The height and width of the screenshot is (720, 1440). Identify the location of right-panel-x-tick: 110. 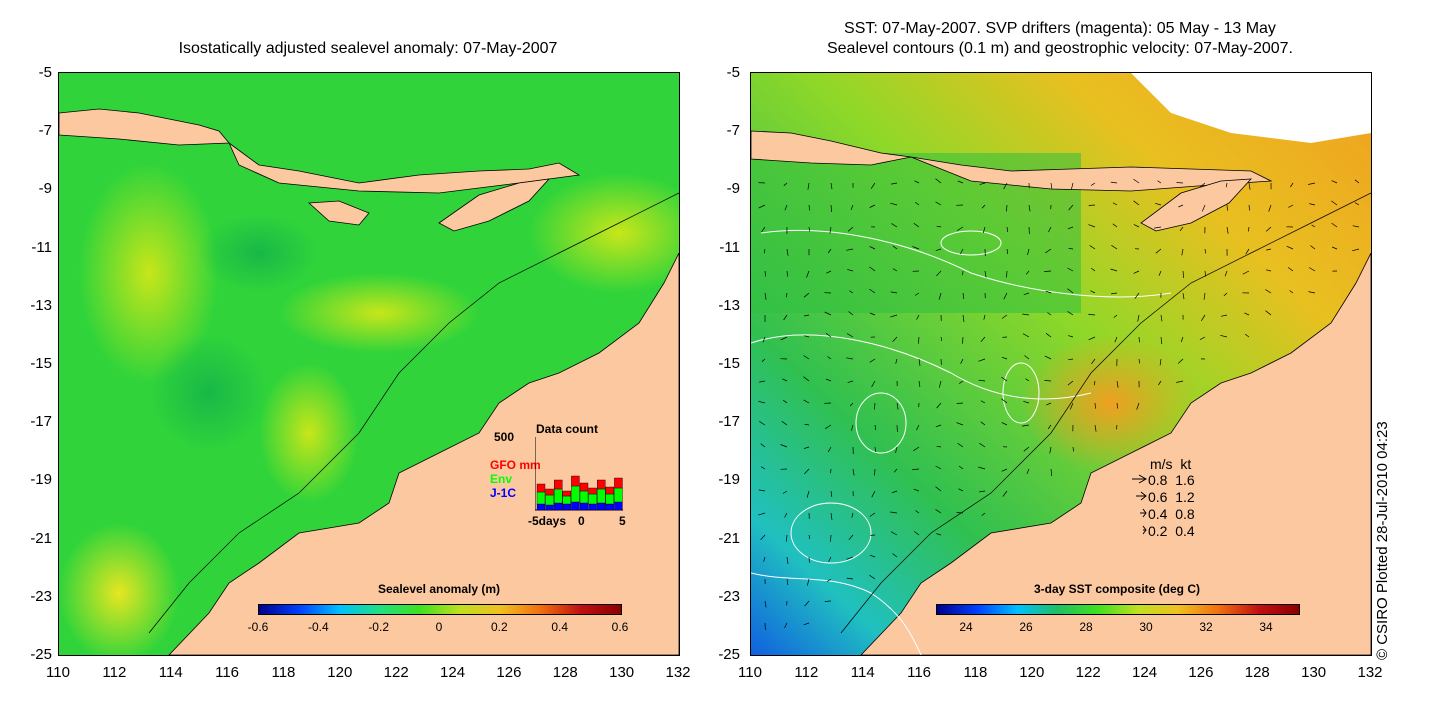
(750, 672).